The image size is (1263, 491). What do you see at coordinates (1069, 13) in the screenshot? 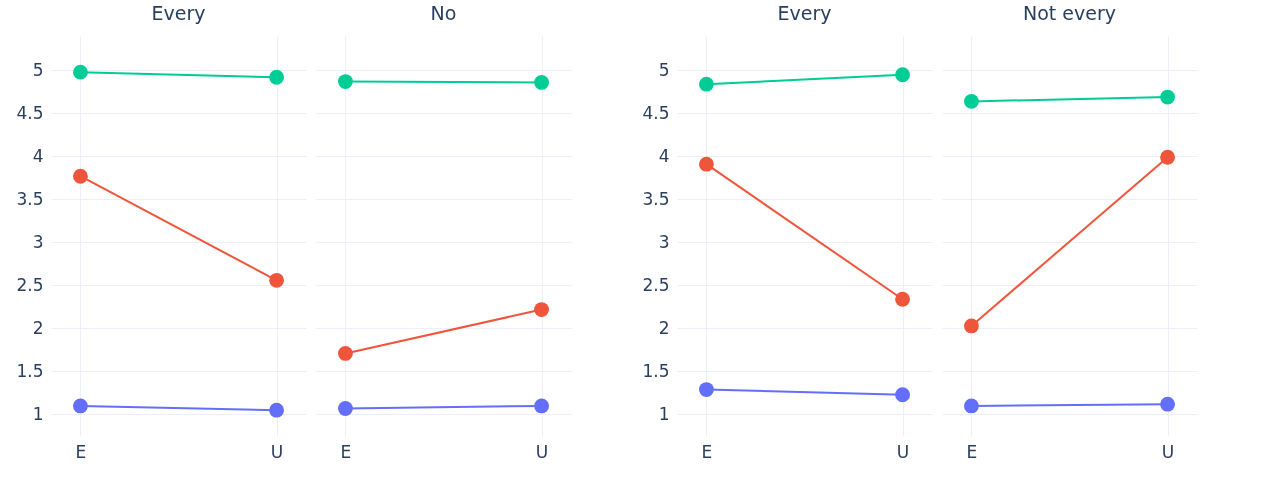
I see `chart-title: Not every` at bounding box center [1069, 13].